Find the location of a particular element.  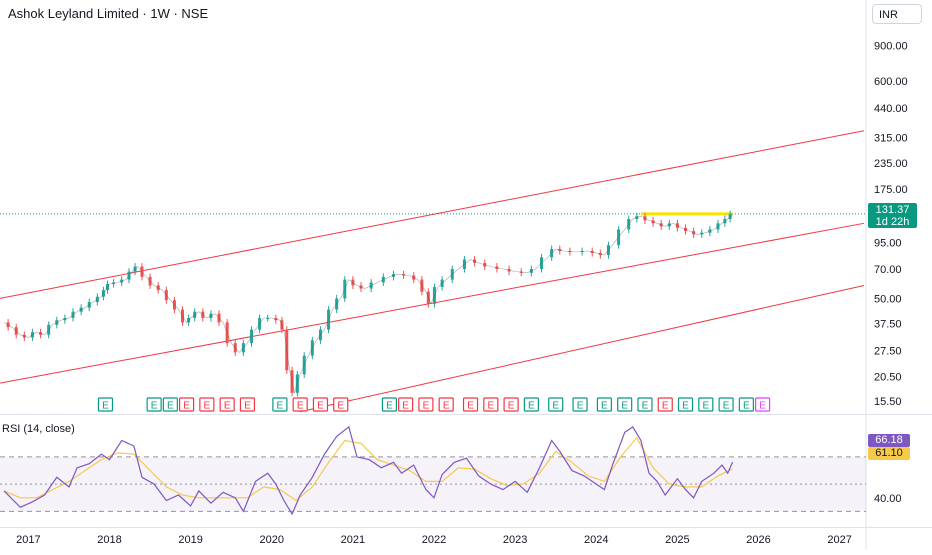

time-axis-label: 2027 is located at coordinates (839, 540).